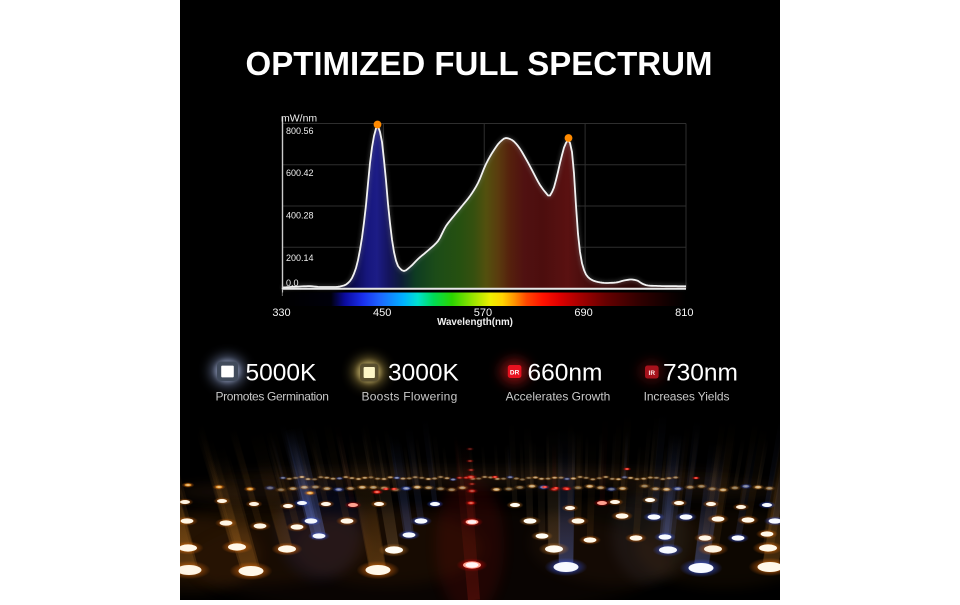 The height and width of the screenshot is (605, 960). What do you see at coordinates (687, 397) in the screenshot?
I see `svg-text: Increases Yields` at bounding box center [687, 397].